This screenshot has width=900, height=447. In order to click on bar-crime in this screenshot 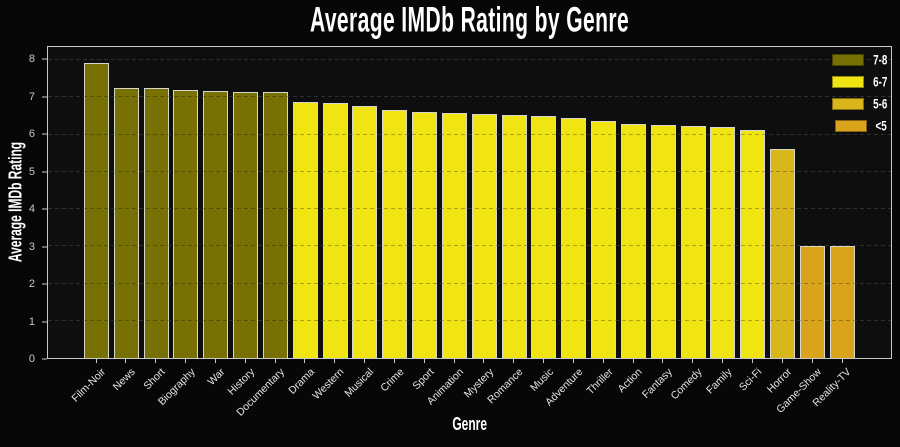, I will do `click(395, 234)`.